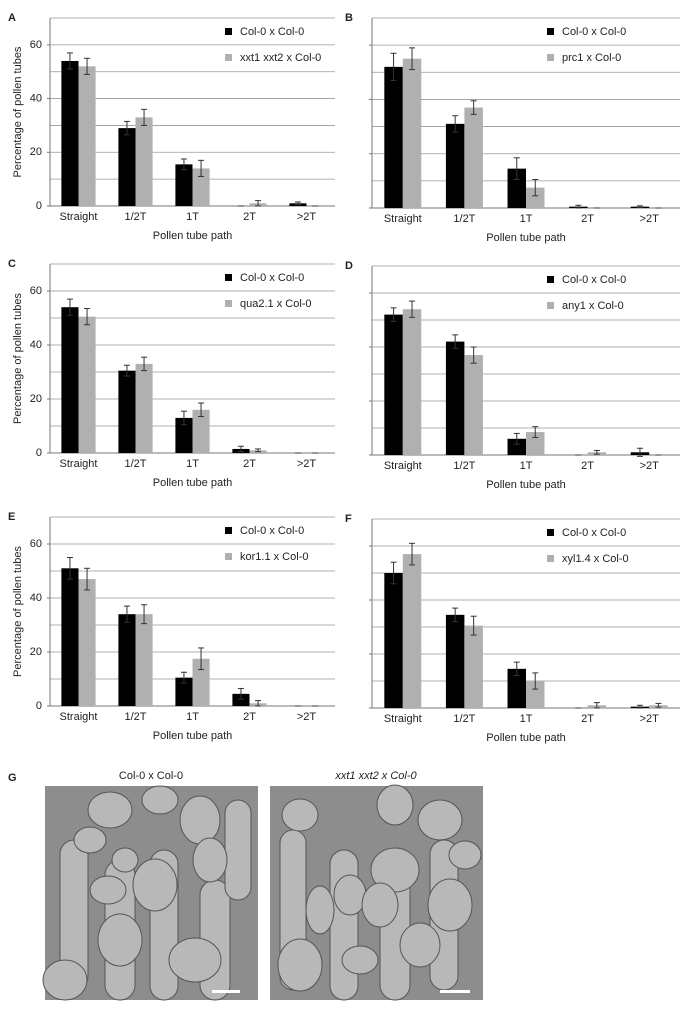 The width and height of the screenshot is (685, 1017). What do you see at coordinates (376, 892) in the screenshot?
I see `sem-image` at bounding box center [376, 892].